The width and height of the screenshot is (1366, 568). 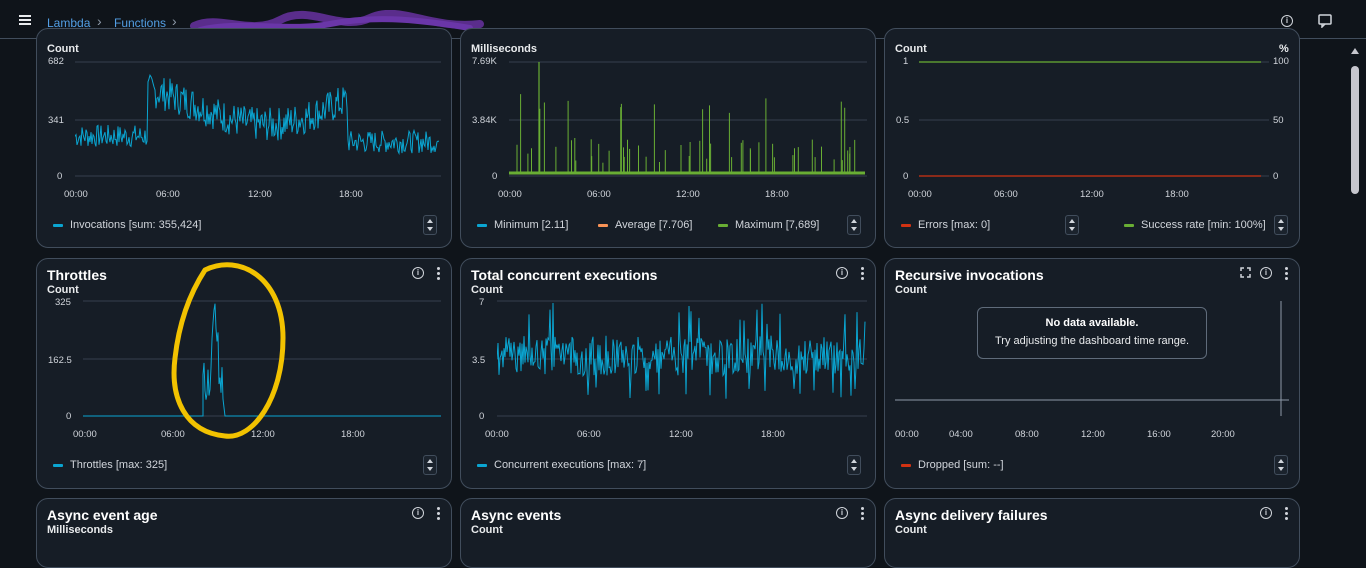 I want to click on x-tick: 20:00, so click(x=1223, y=434).